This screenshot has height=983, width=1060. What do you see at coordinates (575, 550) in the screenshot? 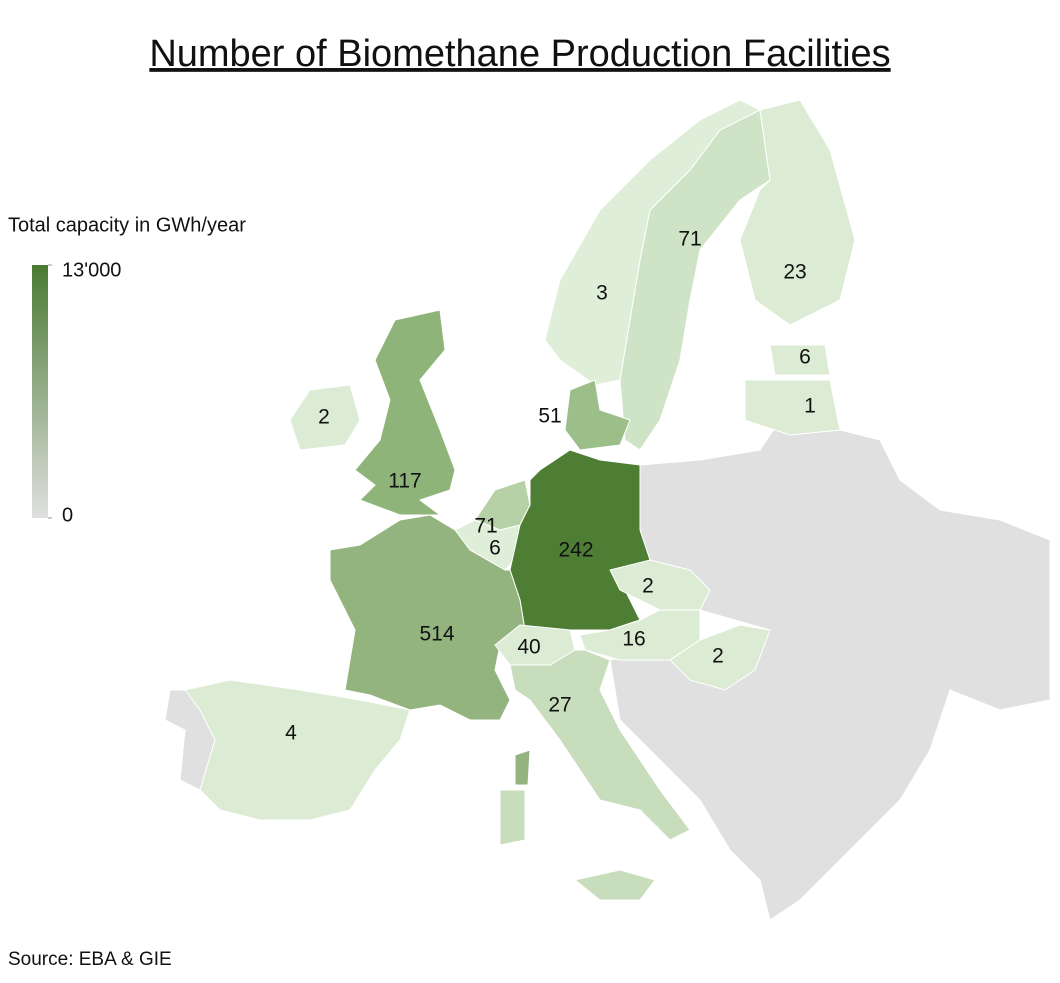
I see `country-value: 242` at bounding box center [575, 550].